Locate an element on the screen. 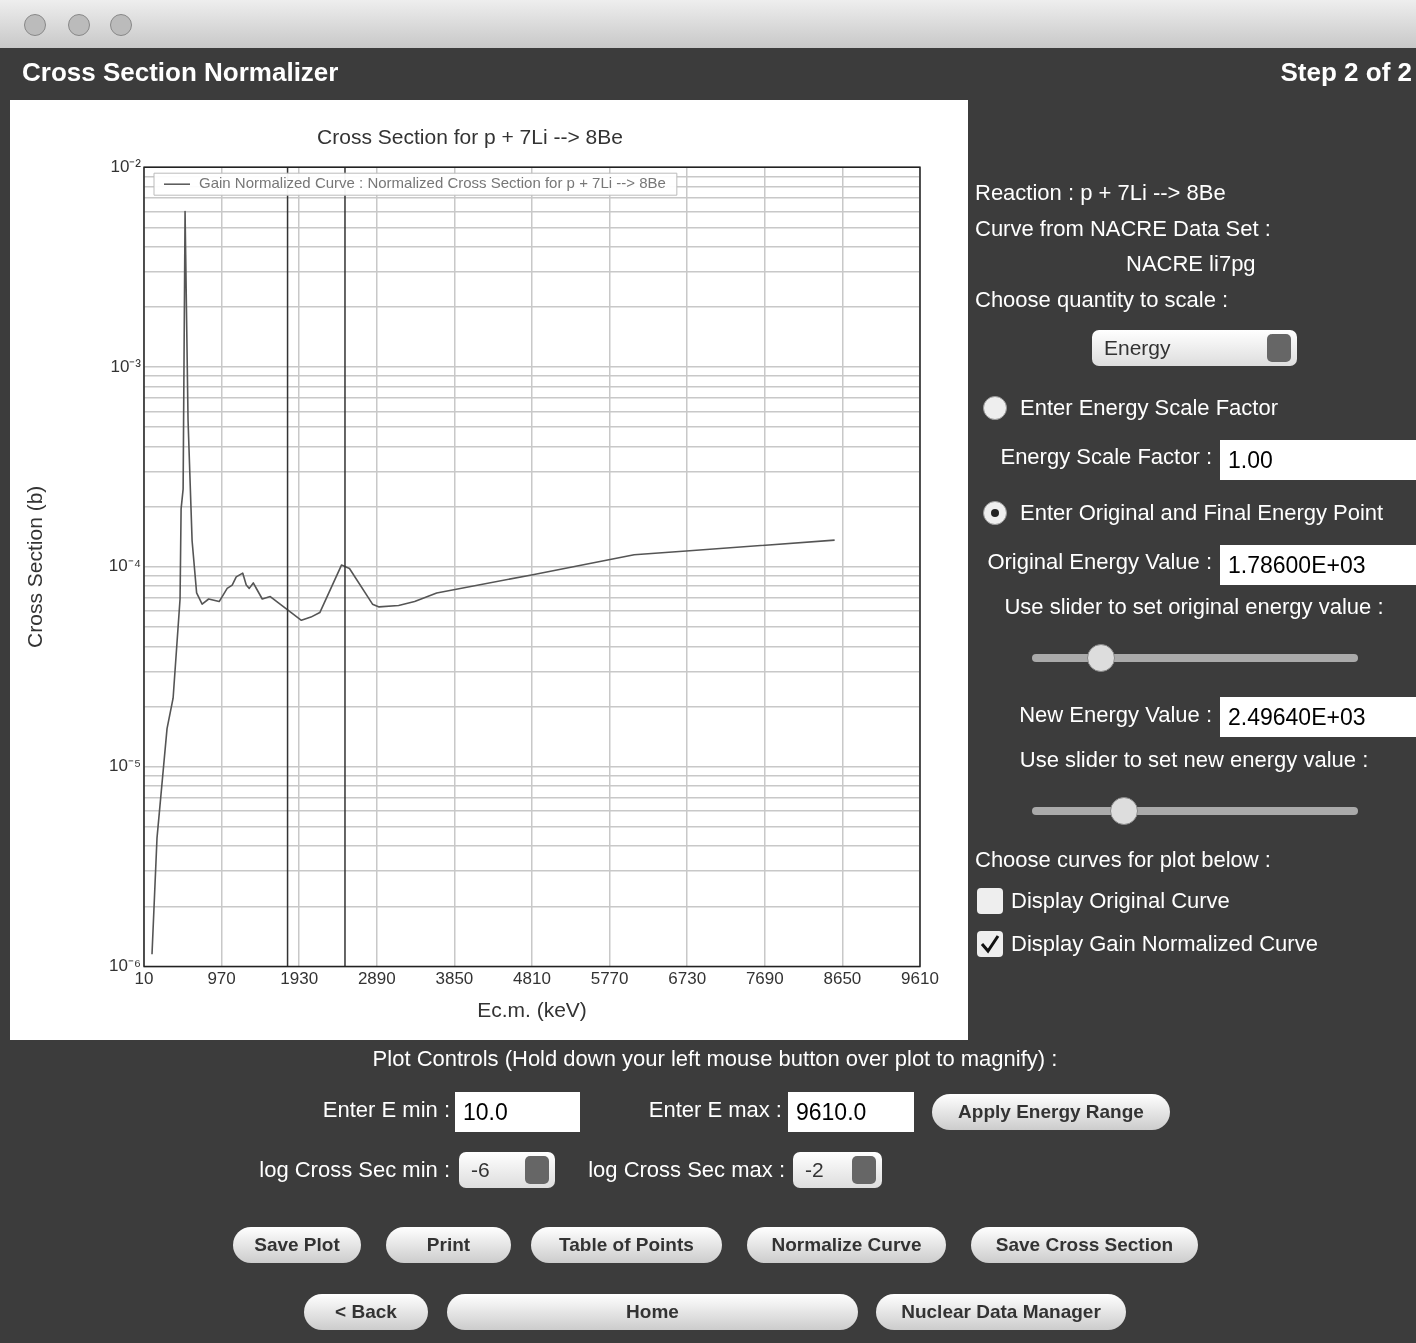 This screenshot has height=1343, width=1416. text: Step 2 of 2 is located at coordinates (1346, 72).